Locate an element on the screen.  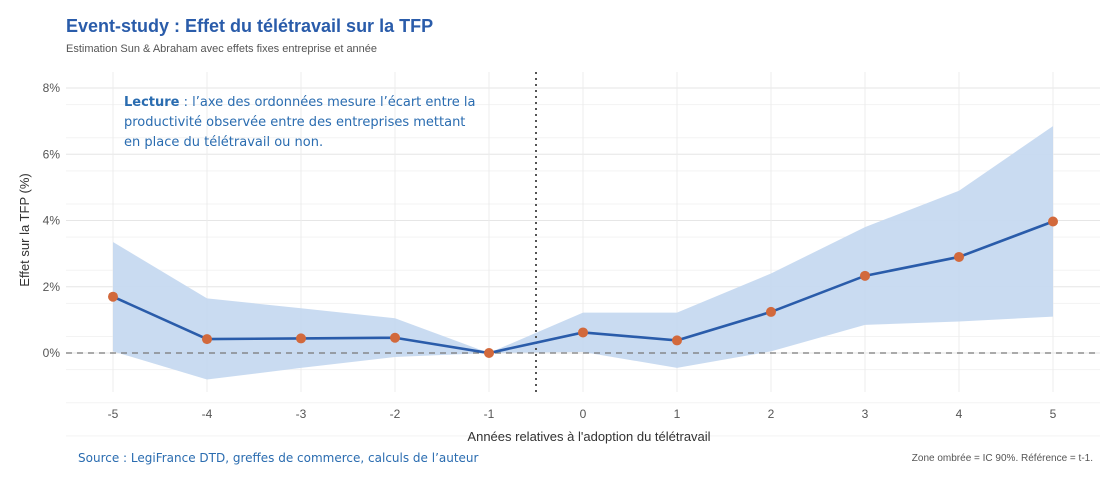
x-tick-label: -4 is located at coordinates (207, 414).